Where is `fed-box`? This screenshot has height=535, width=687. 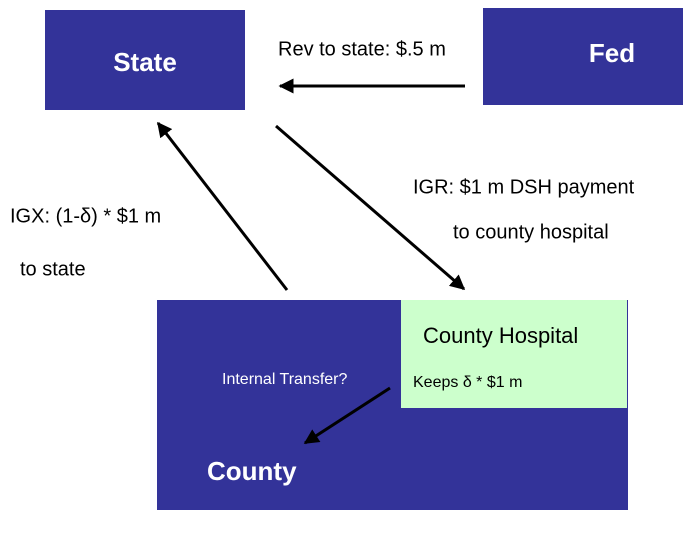 fed-box is located at coordinates (583, 56).